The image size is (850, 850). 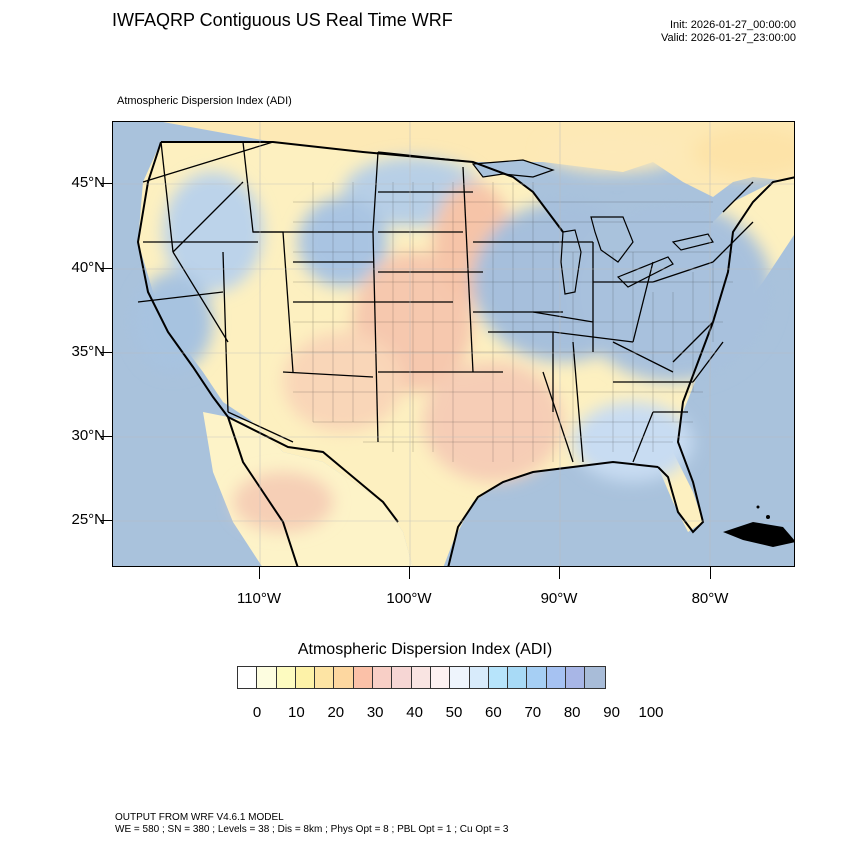 I want to click on lake-ontario, so click(x=692, y=242).